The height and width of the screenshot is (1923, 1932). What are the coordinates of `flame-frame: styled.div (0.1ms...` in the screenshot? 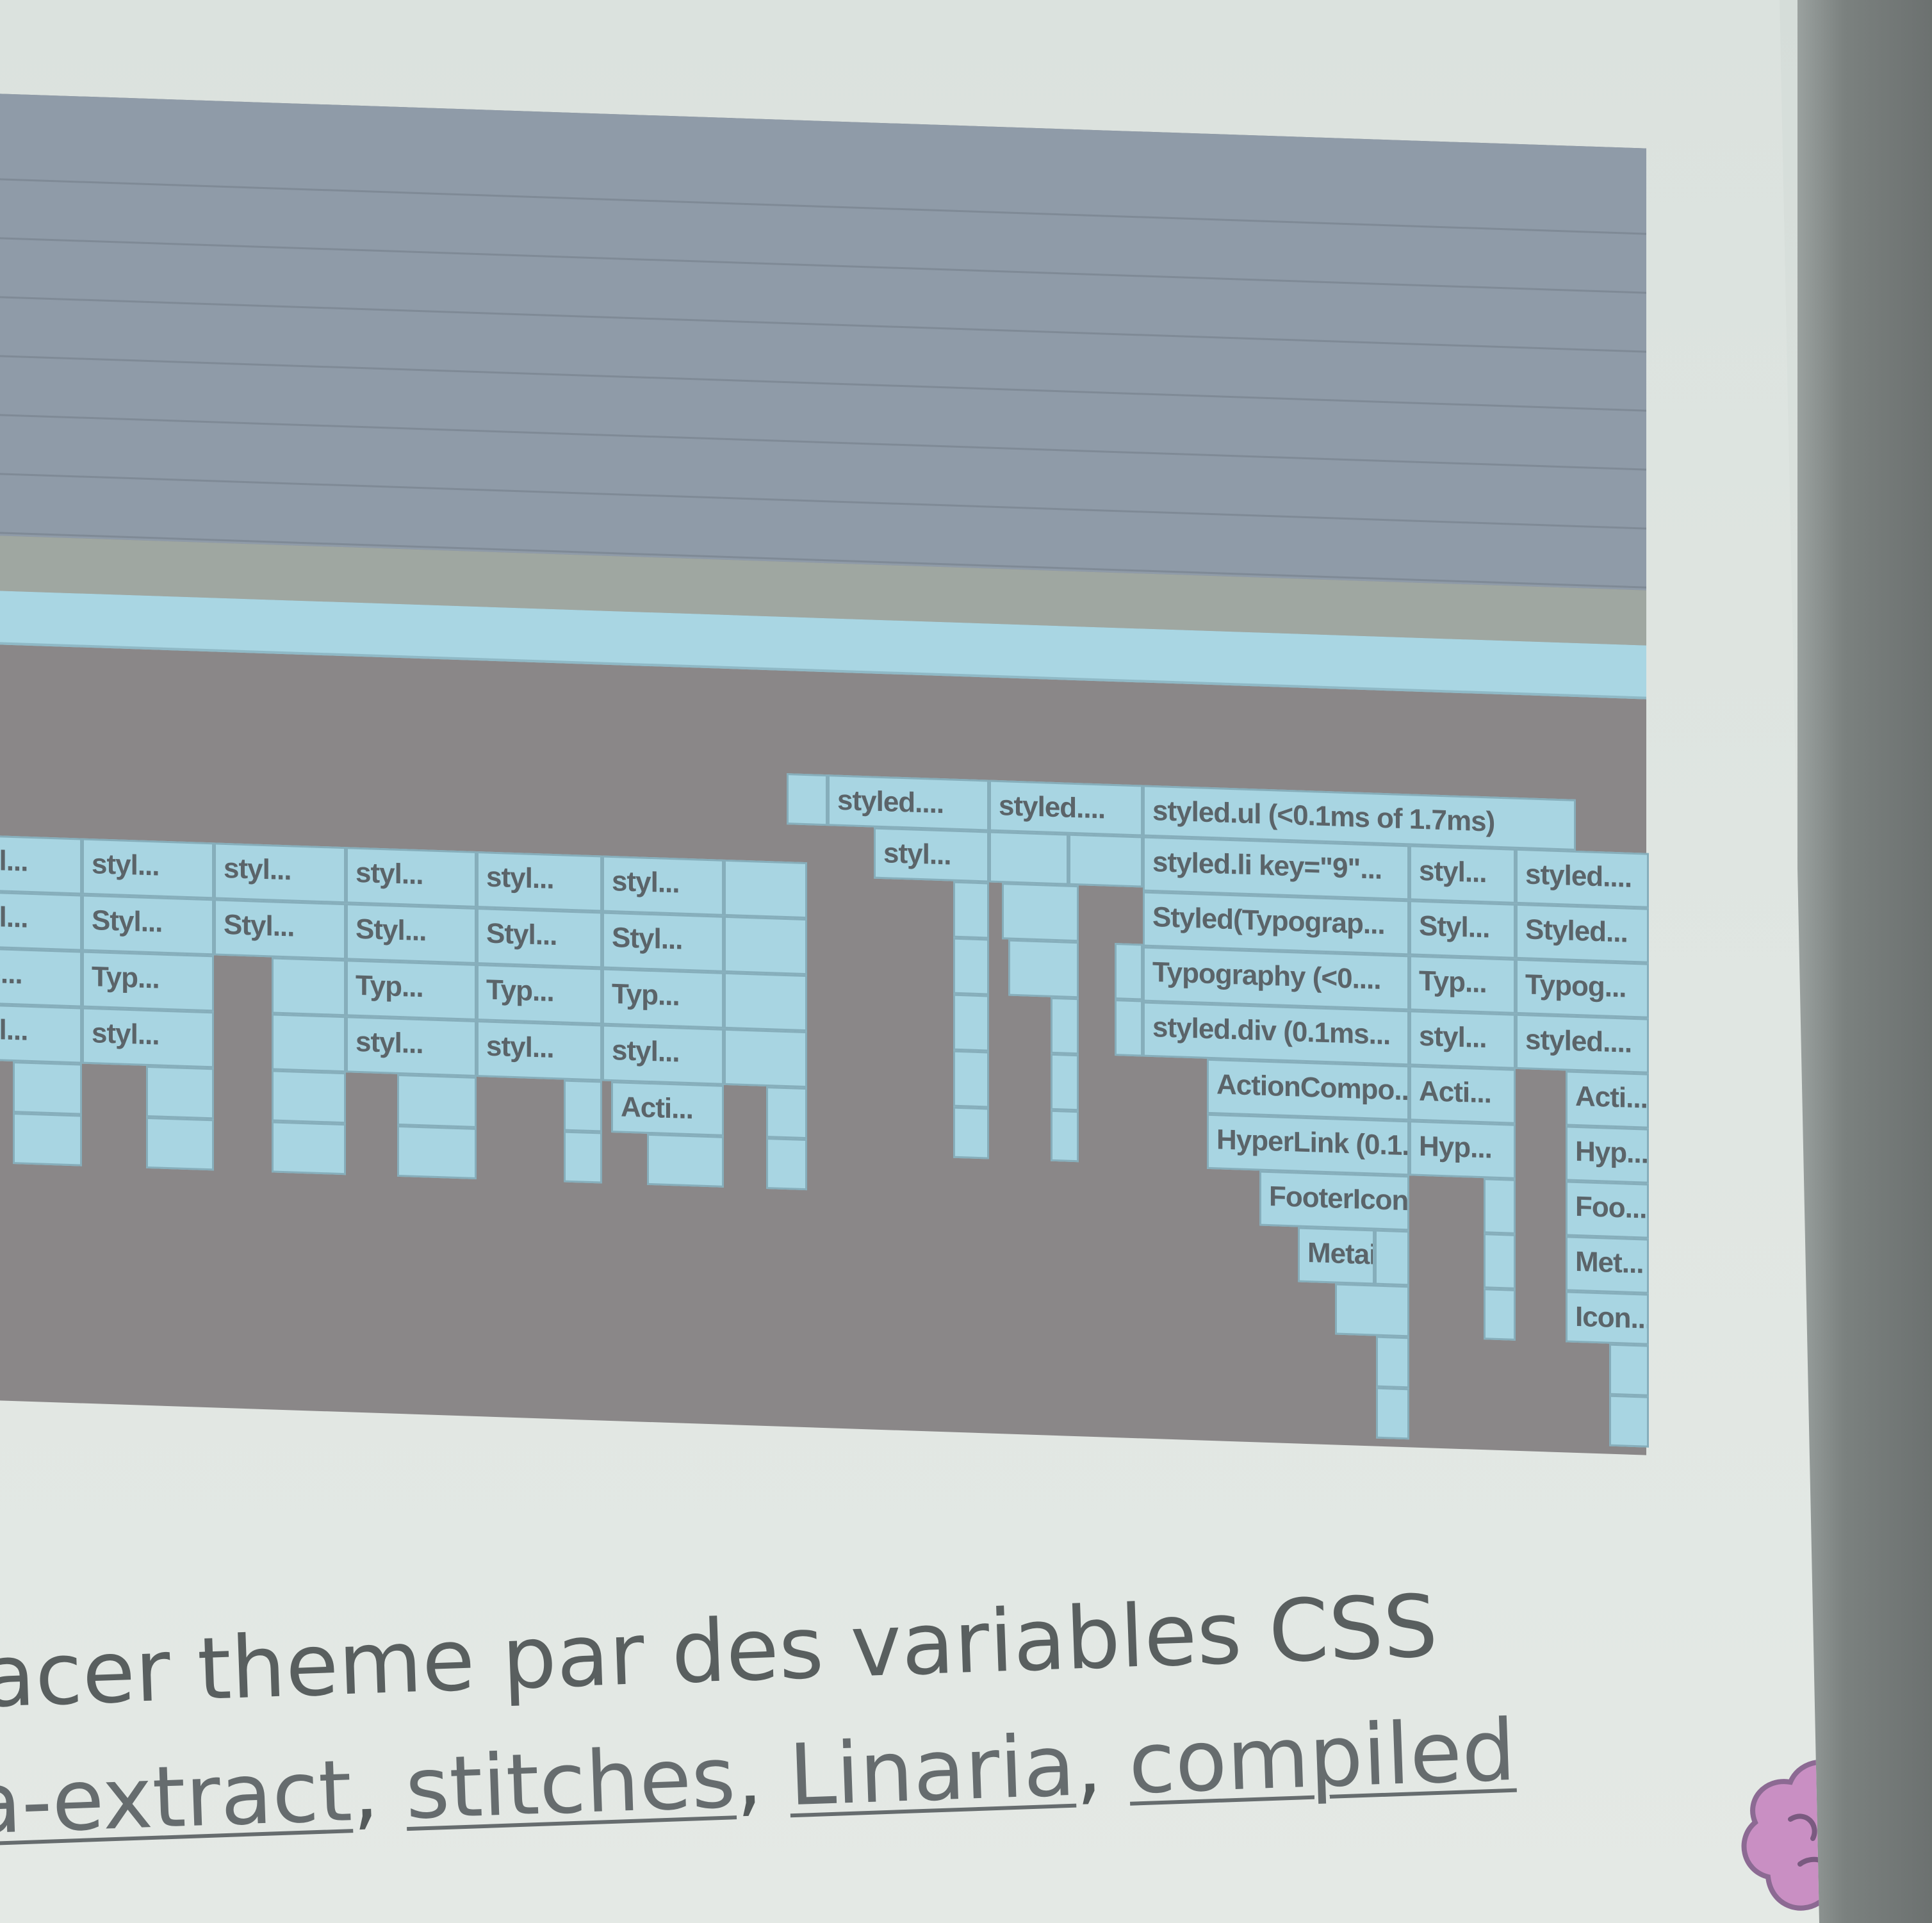 It's located at (1276, 1033).